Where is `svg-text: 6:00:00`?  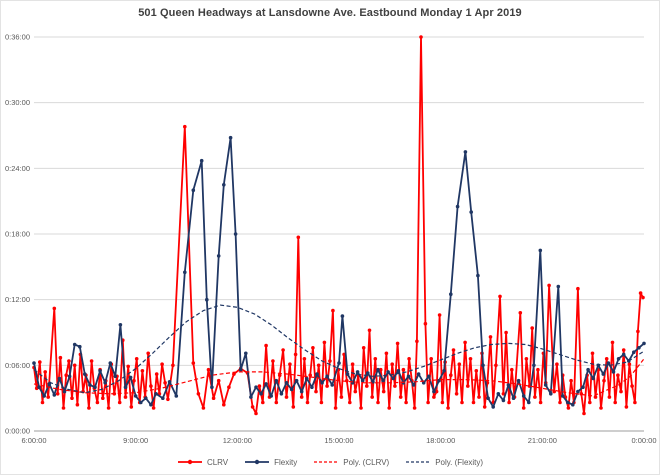
svg-text: 6:00:00 is located at coordinates (33, 440).